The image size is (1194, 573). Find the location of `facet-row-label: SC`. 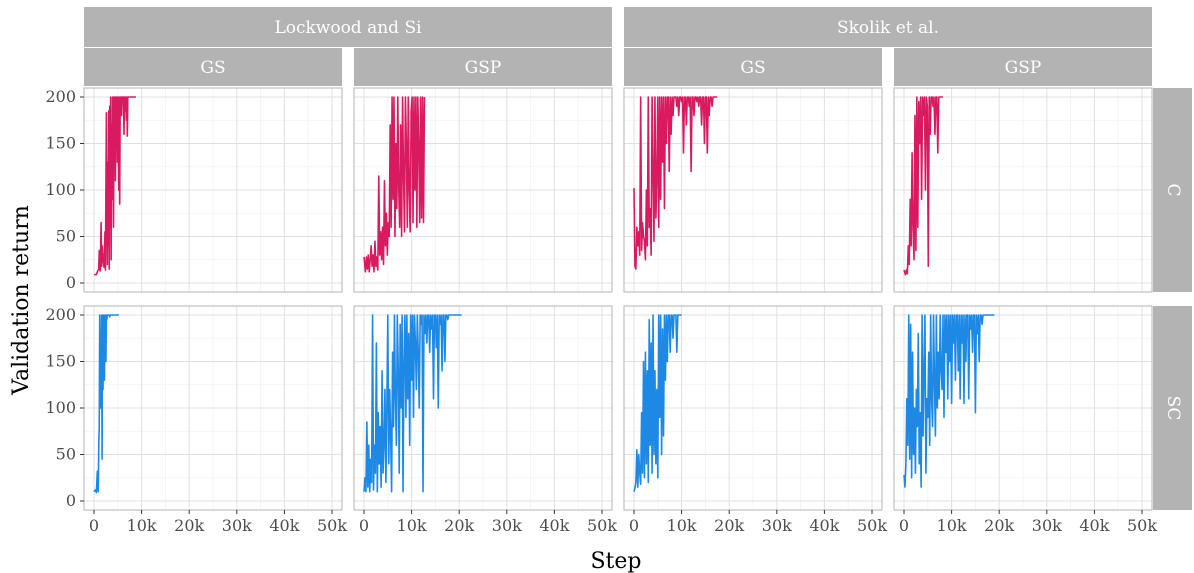

facet-row-label: SC is located at coordinates (1173, 408).